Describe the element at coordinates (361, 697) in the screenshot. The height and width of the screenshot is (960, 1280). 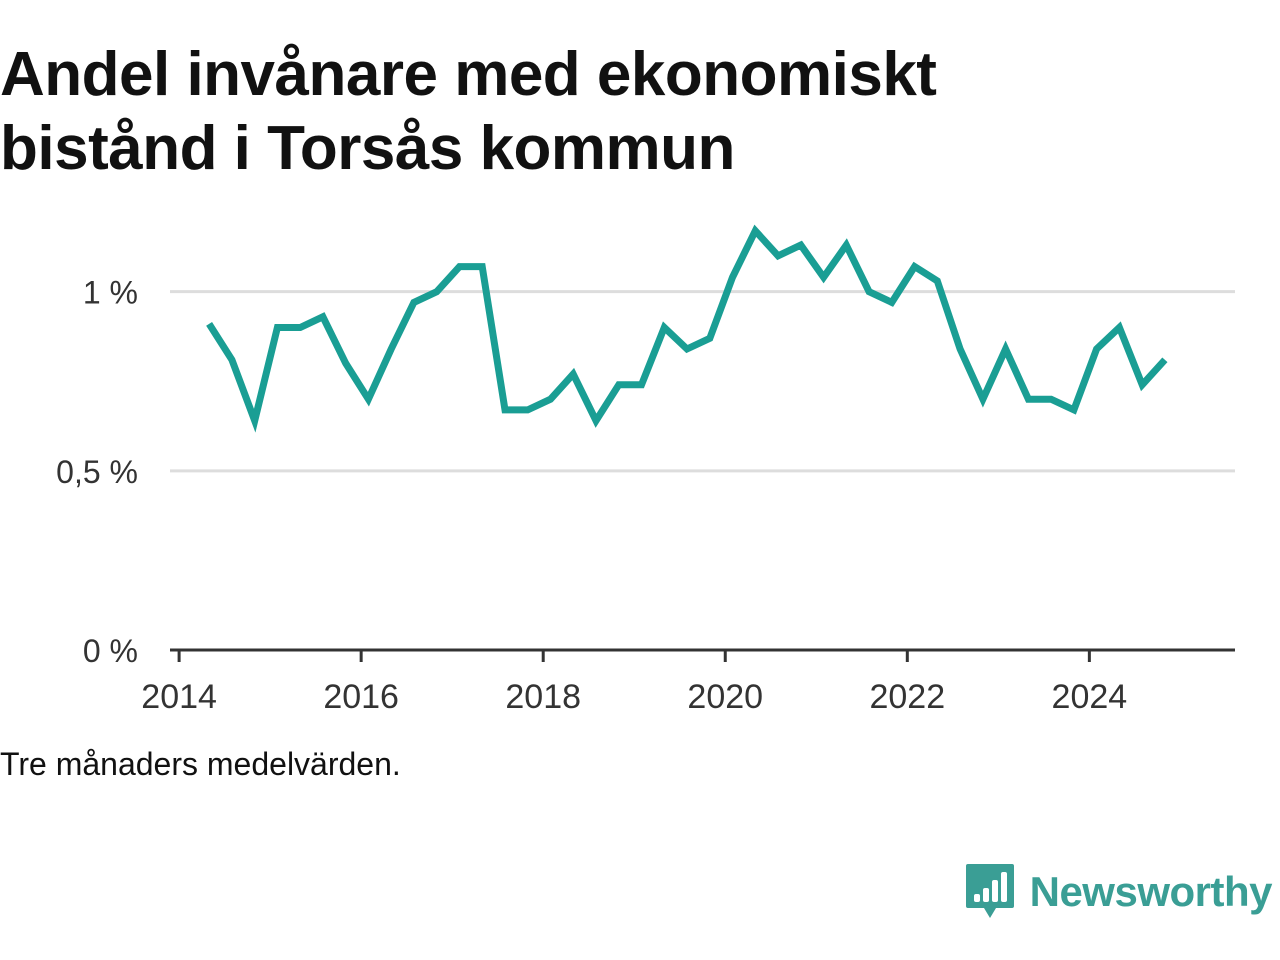
I see `x-tick-label: 2016` at that location.